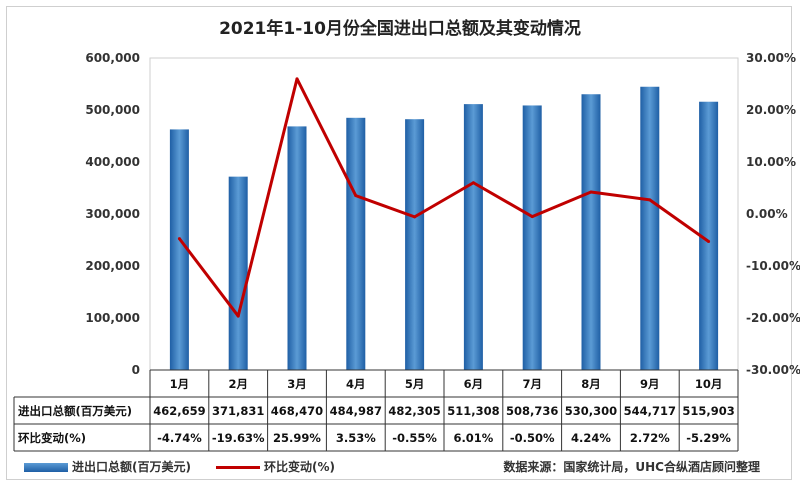 This screenshot has width=800, height=487. What do you see at coordinates (46, 467) in the screenshot?
I see `legend-bar-swatch` at bounding box center [46, 467].